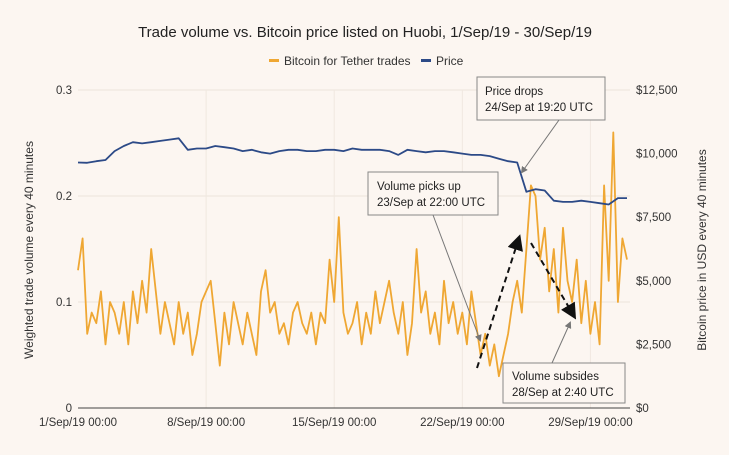  I want to click on y-left-tick-label: 0.3, so click(64, 91).